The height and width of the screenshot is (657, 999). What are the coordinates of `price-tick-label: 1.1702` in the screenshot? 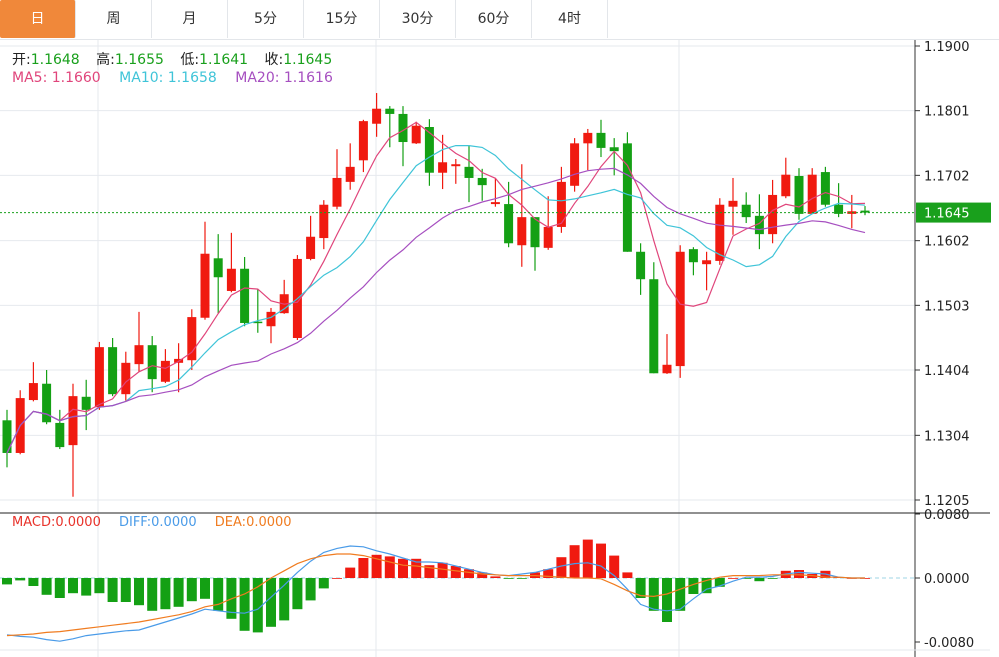 It's located at (947, 176).